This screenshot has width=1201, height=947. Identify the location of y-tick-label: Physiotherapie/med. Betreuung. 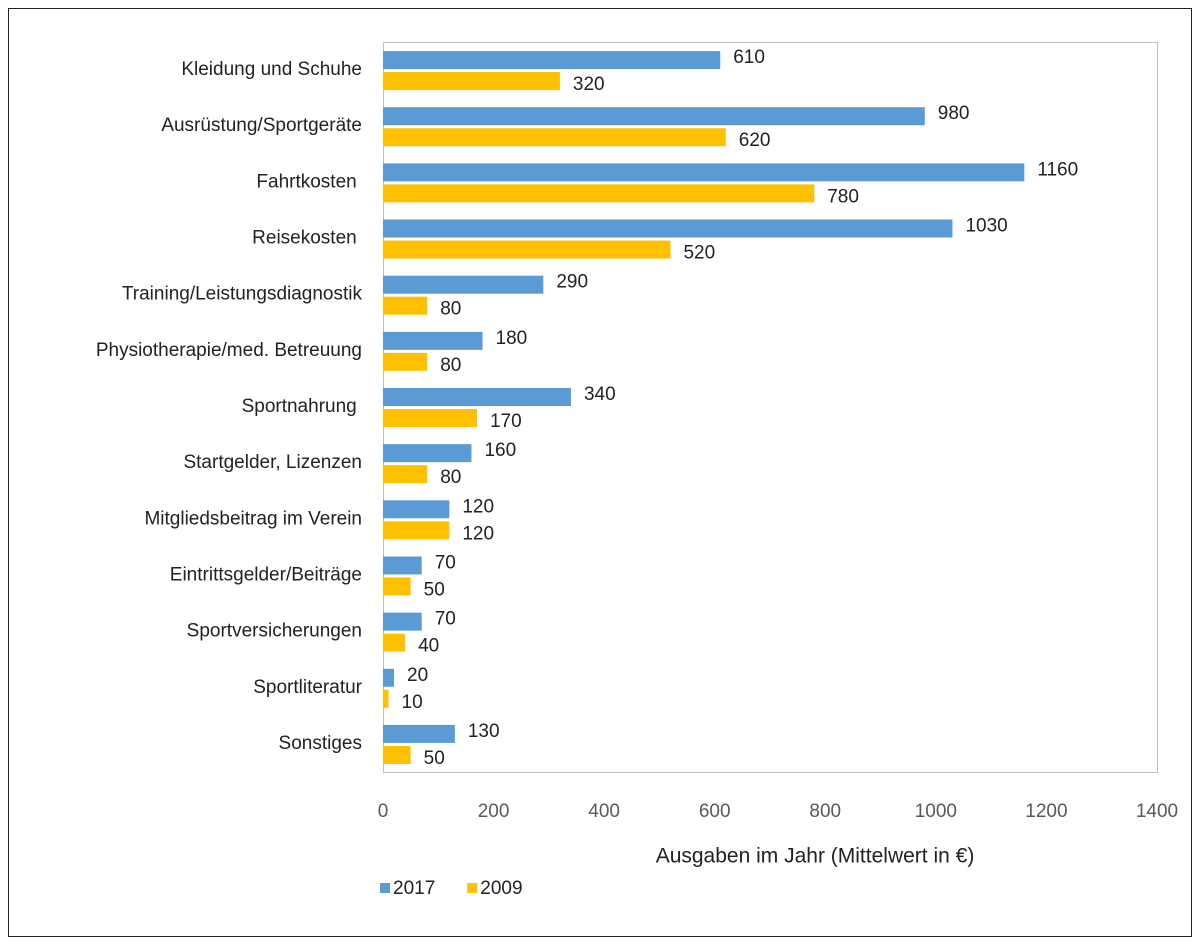
(229, 350).